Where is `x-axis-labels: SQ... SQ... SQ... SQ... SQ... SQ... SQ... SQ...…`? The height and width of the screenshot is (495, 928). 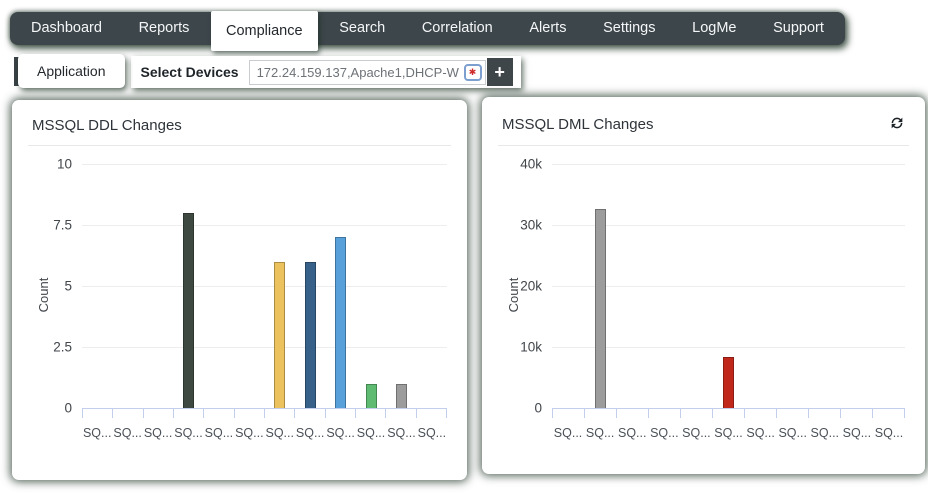 x-axis-labels: SQ... SQ... SQ... SQ... SQ... SQ... SQ... SQ...… is located at coordinates (264, 433).